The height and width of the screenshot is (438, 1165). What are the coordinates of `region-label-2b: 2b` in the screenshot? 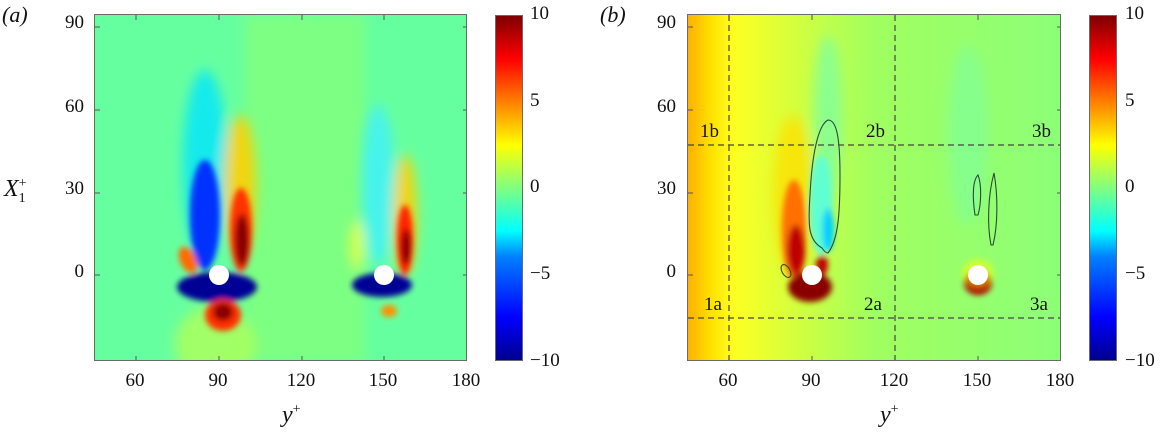 It's located at (875, 131).